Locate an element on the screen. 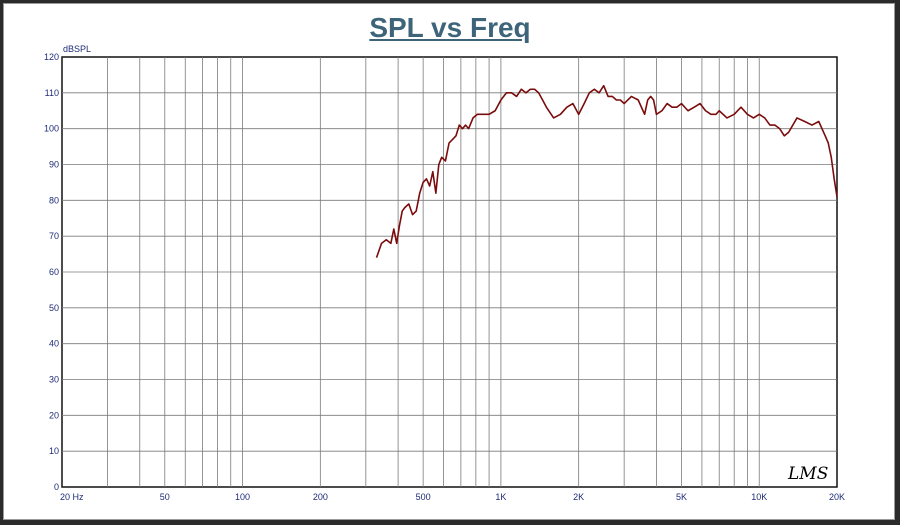  x-tick-label: 1K is located at coordinates (500, 497).